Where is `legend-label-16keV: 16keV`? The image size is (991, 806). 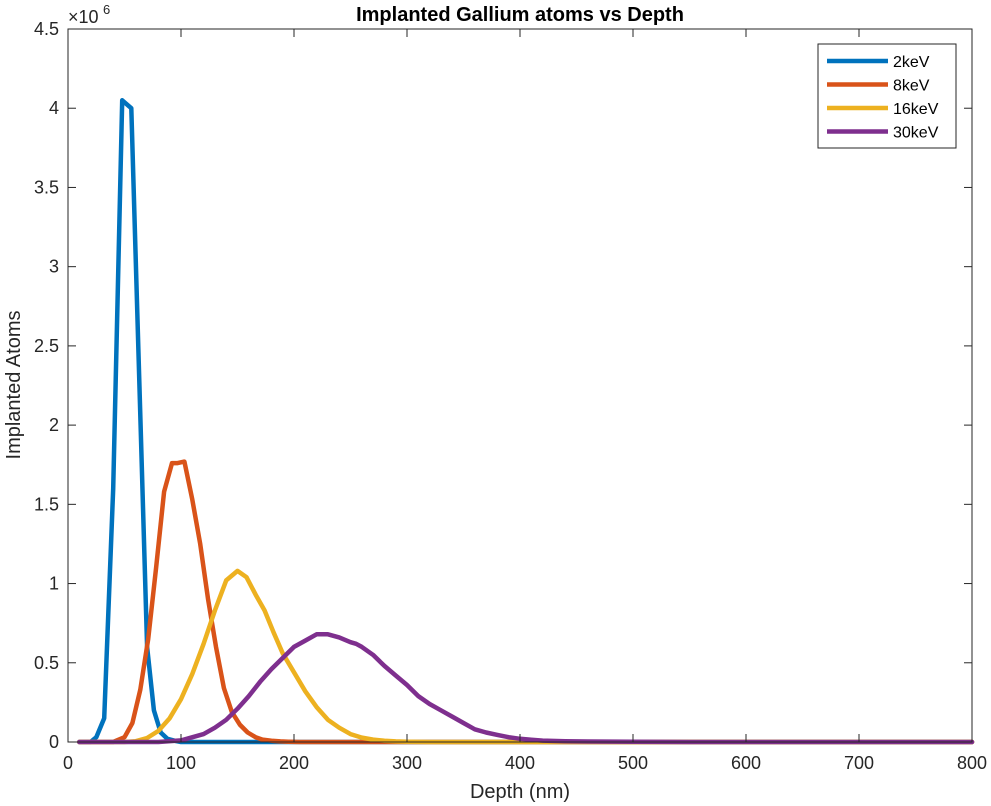 legend-label-16keV: 16keV is located at coordinates (916, 109).